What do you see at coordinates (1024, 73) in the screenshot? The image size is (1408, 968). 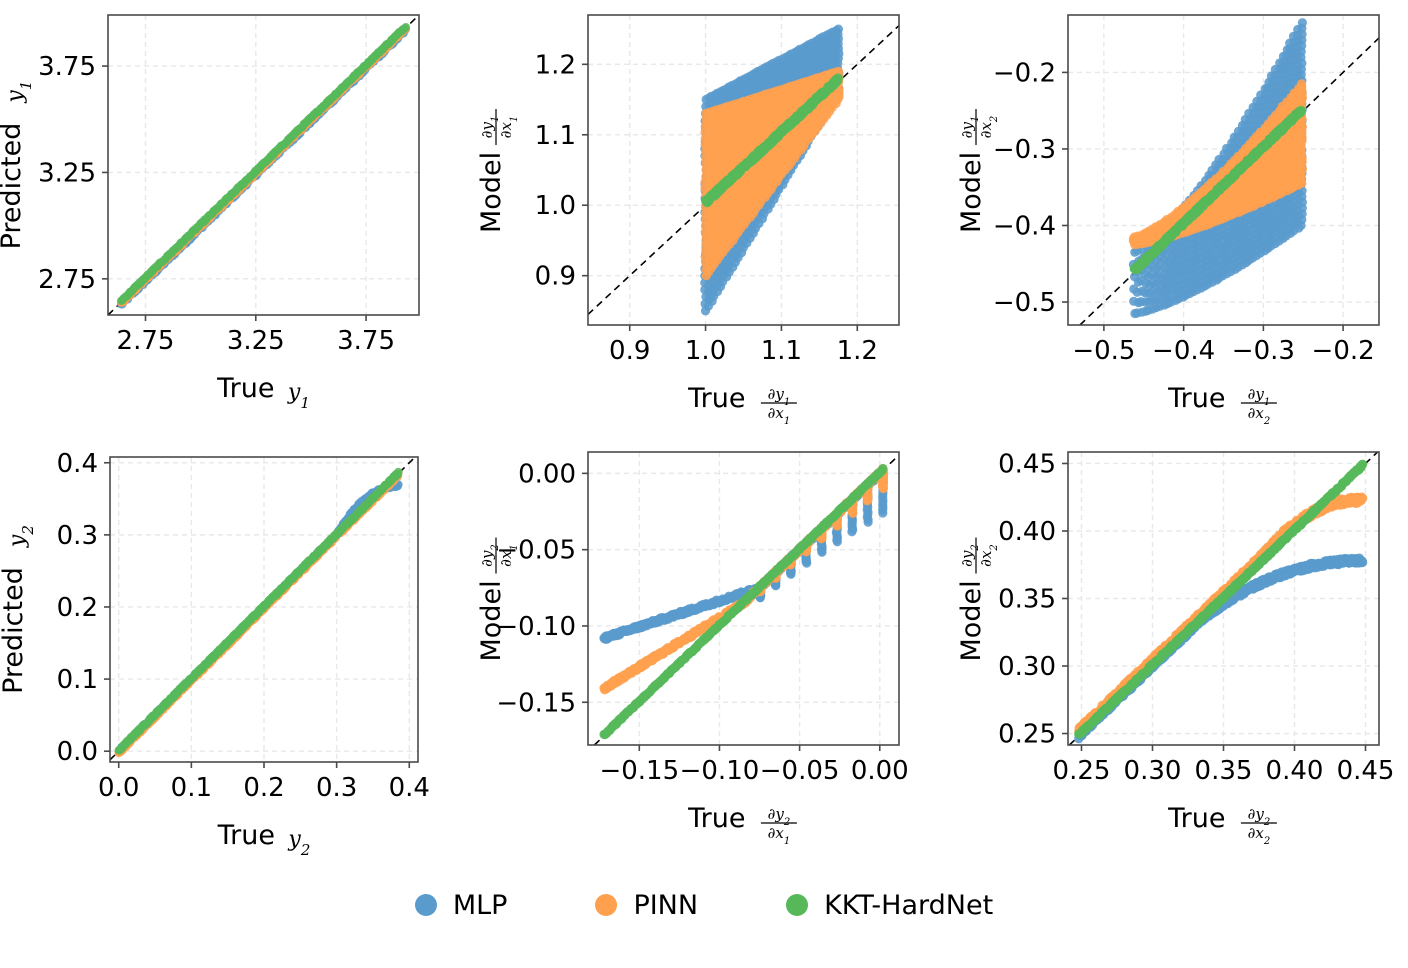 I see `y-tick-label: −0.2` at bounding box center [1024, 73].